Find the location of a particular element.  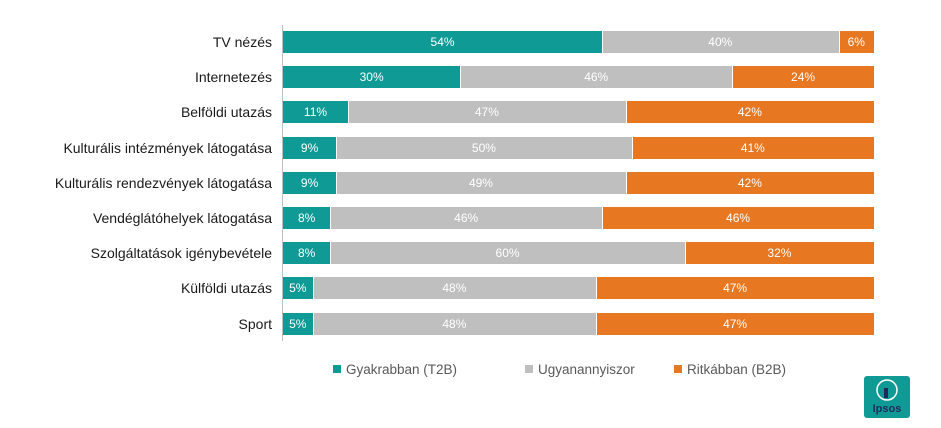

data-label-ugyanannyiszor-kulfoldi-utazas: 48% is located at coordinates (454, 288).